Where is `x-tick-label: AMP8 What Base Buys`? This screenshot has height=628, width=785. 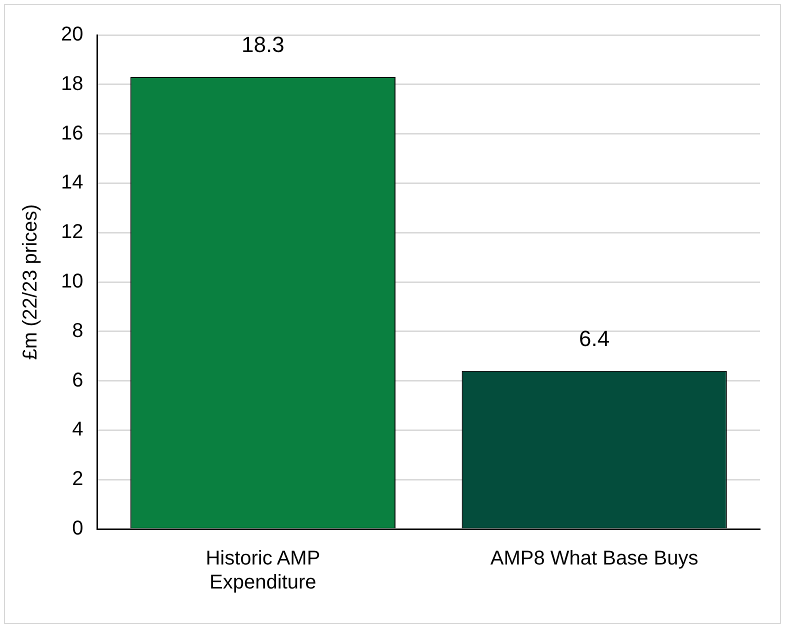 x-tick-label: AMP8 What Base Buys is located at coordinates (594, 559).